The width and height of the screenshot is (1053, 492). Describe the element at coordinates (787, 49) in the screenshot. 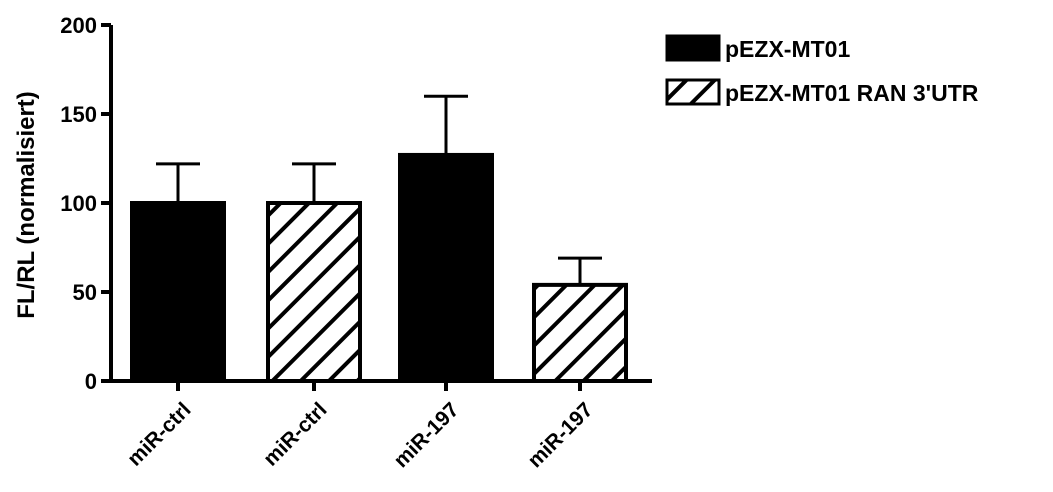

I see `legend-label: pEZX-MT01` at that location.